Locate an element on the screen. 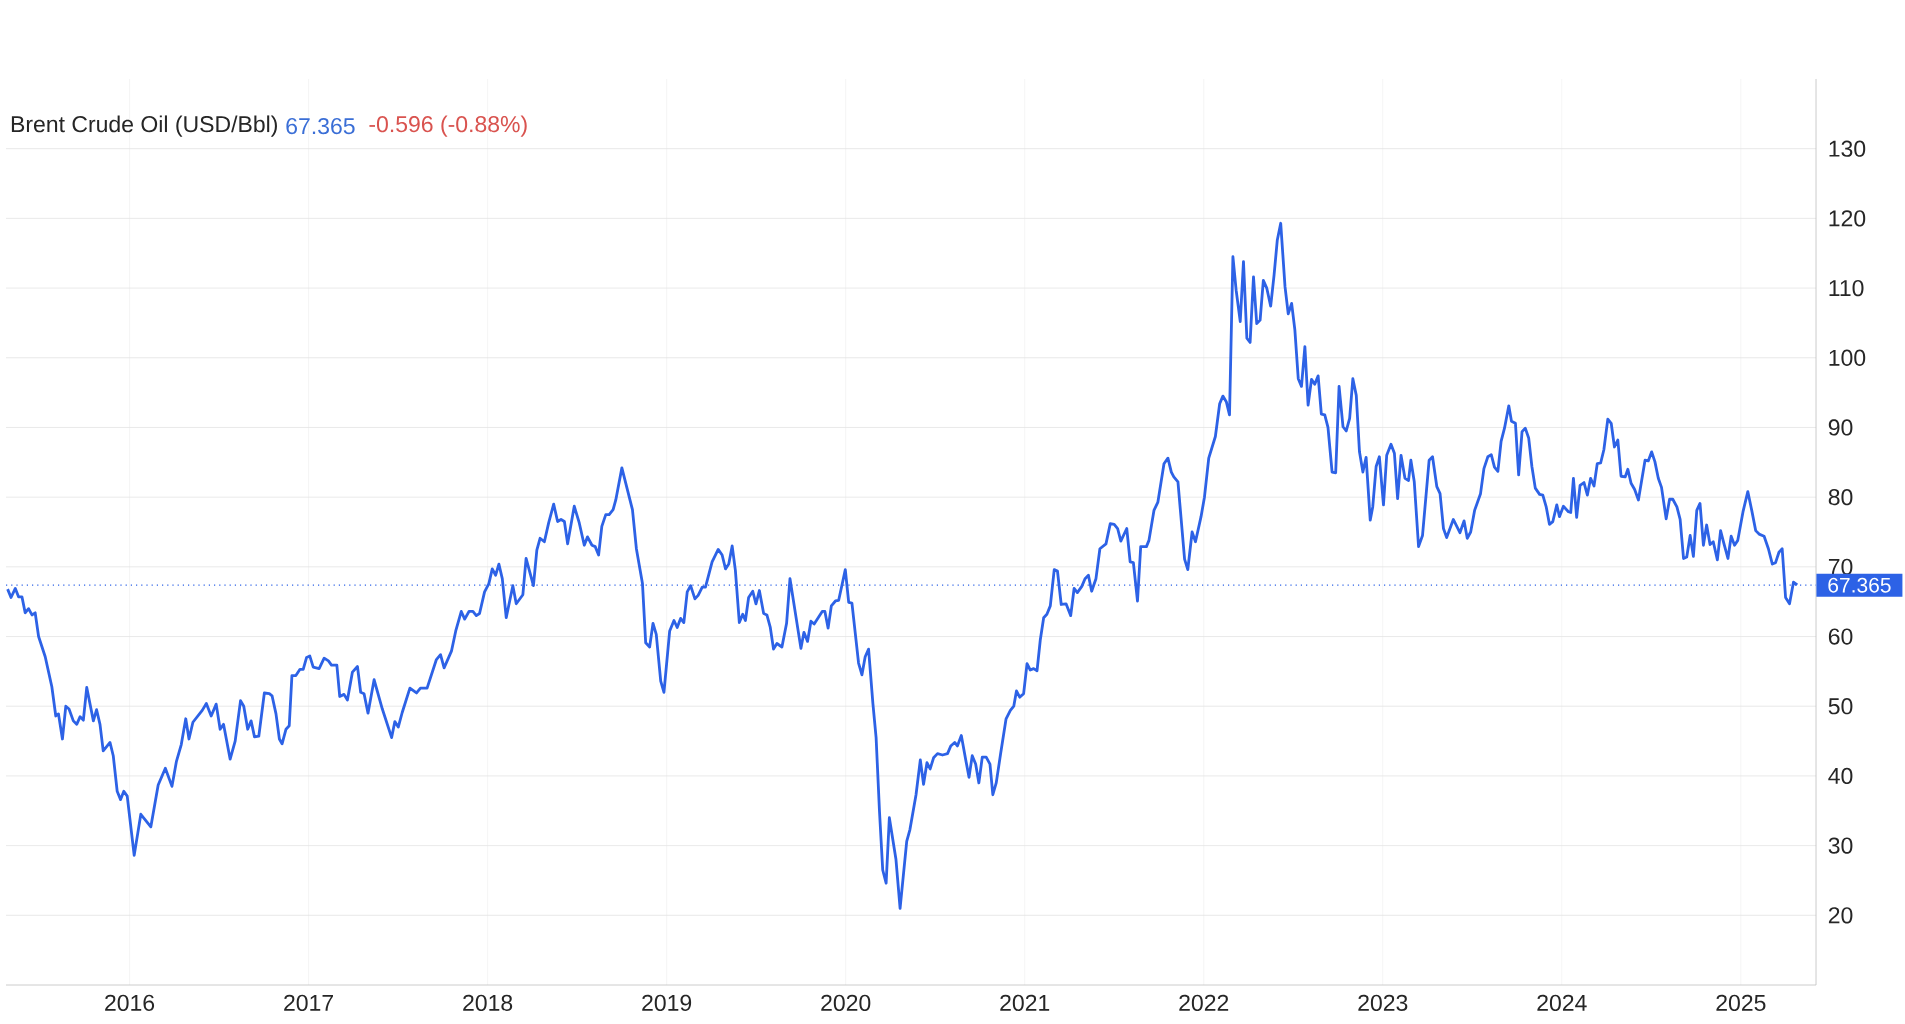 Image resolution: width=1905 pixels, height=1024 pixels. y-tick-label: 110 is located at coordinates (1846, 288).